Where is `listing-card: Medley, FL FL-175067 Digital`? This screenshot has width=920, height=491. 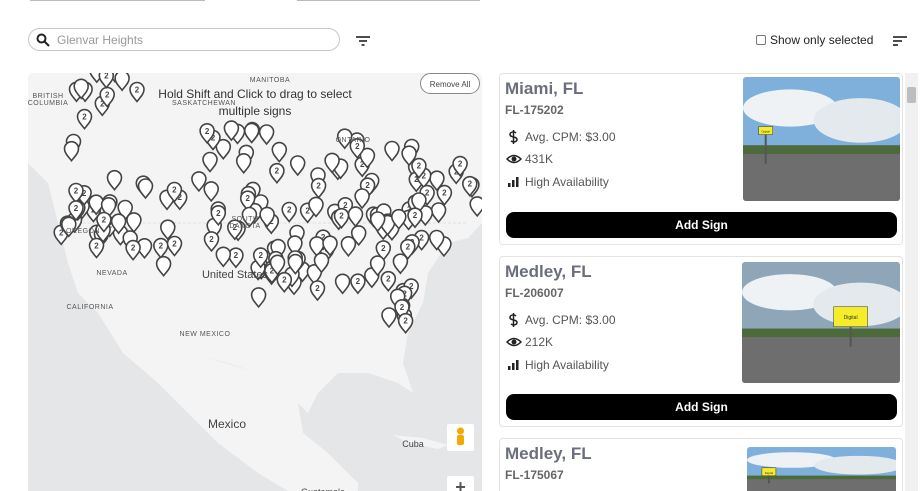
listing-card: Medley, FL FL-175067 Digital is located at coordinates (701, 464).